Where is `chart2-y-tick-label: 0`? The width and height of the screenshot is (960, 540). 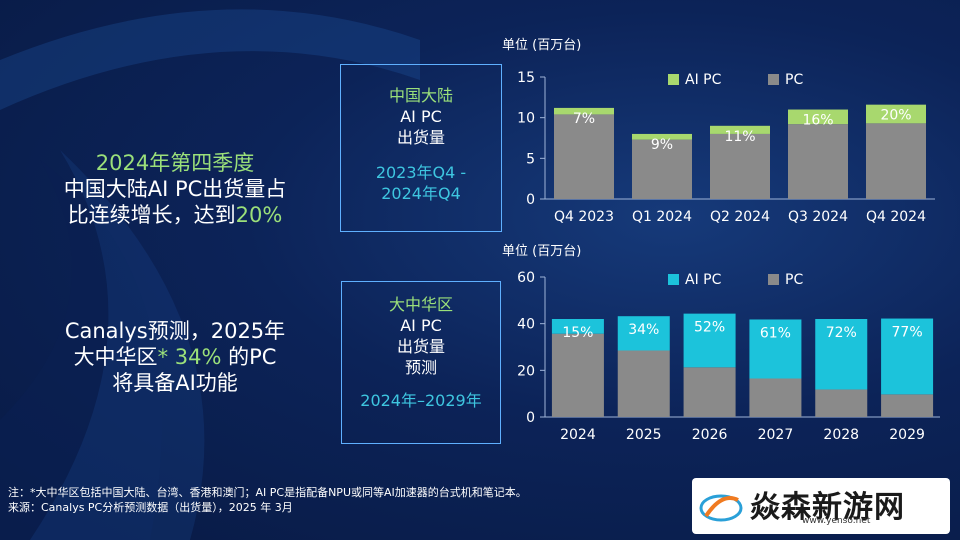
chart2-y-tick-label: 0 is located at coordinates (530, 418).